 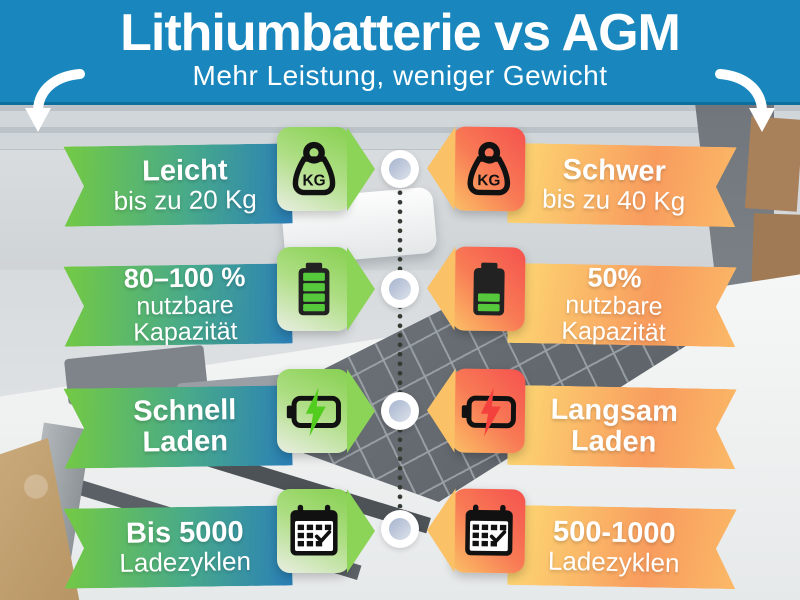 What do you see at coordinates (185, 199) in the screenshot?
I see `banner-line: bis zu 20 Kg` at bounding box center [185, 199].